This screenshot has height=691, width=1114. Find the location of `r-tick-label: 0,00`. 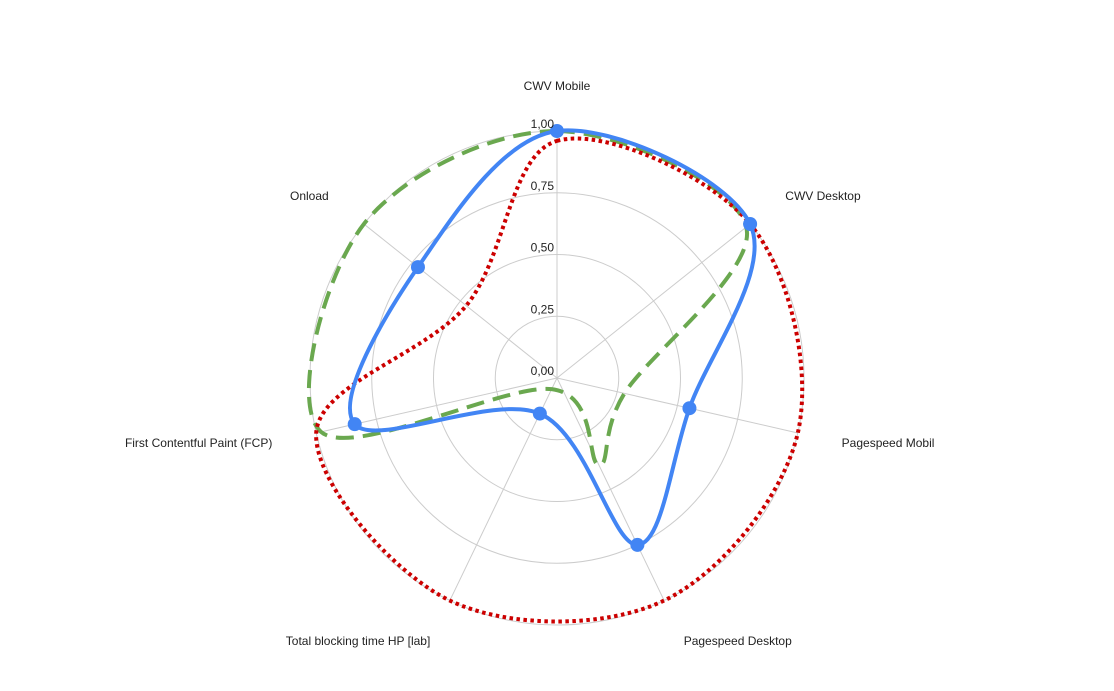

r-tick-label: 0,00 is located at coordinates (543, 371).